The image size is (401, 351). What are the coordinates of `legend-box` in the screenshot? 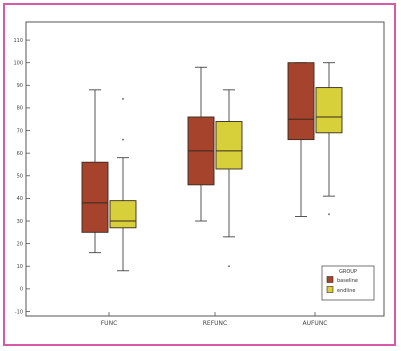 It's located at (348, 283).